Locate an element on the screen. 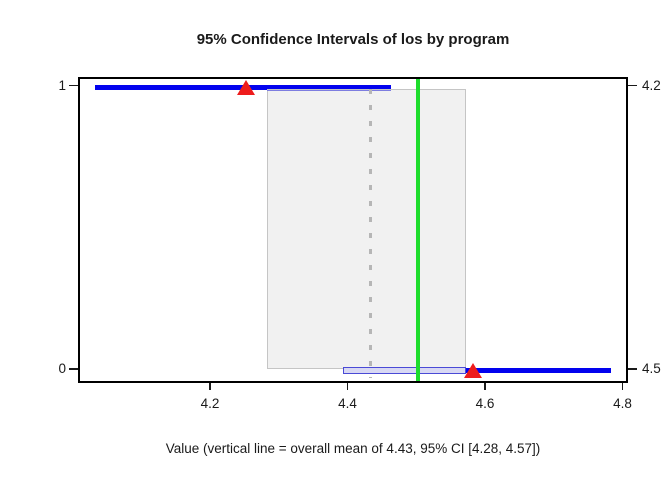  x-tick-label: 4.2 is located at coordinates (210, 403).